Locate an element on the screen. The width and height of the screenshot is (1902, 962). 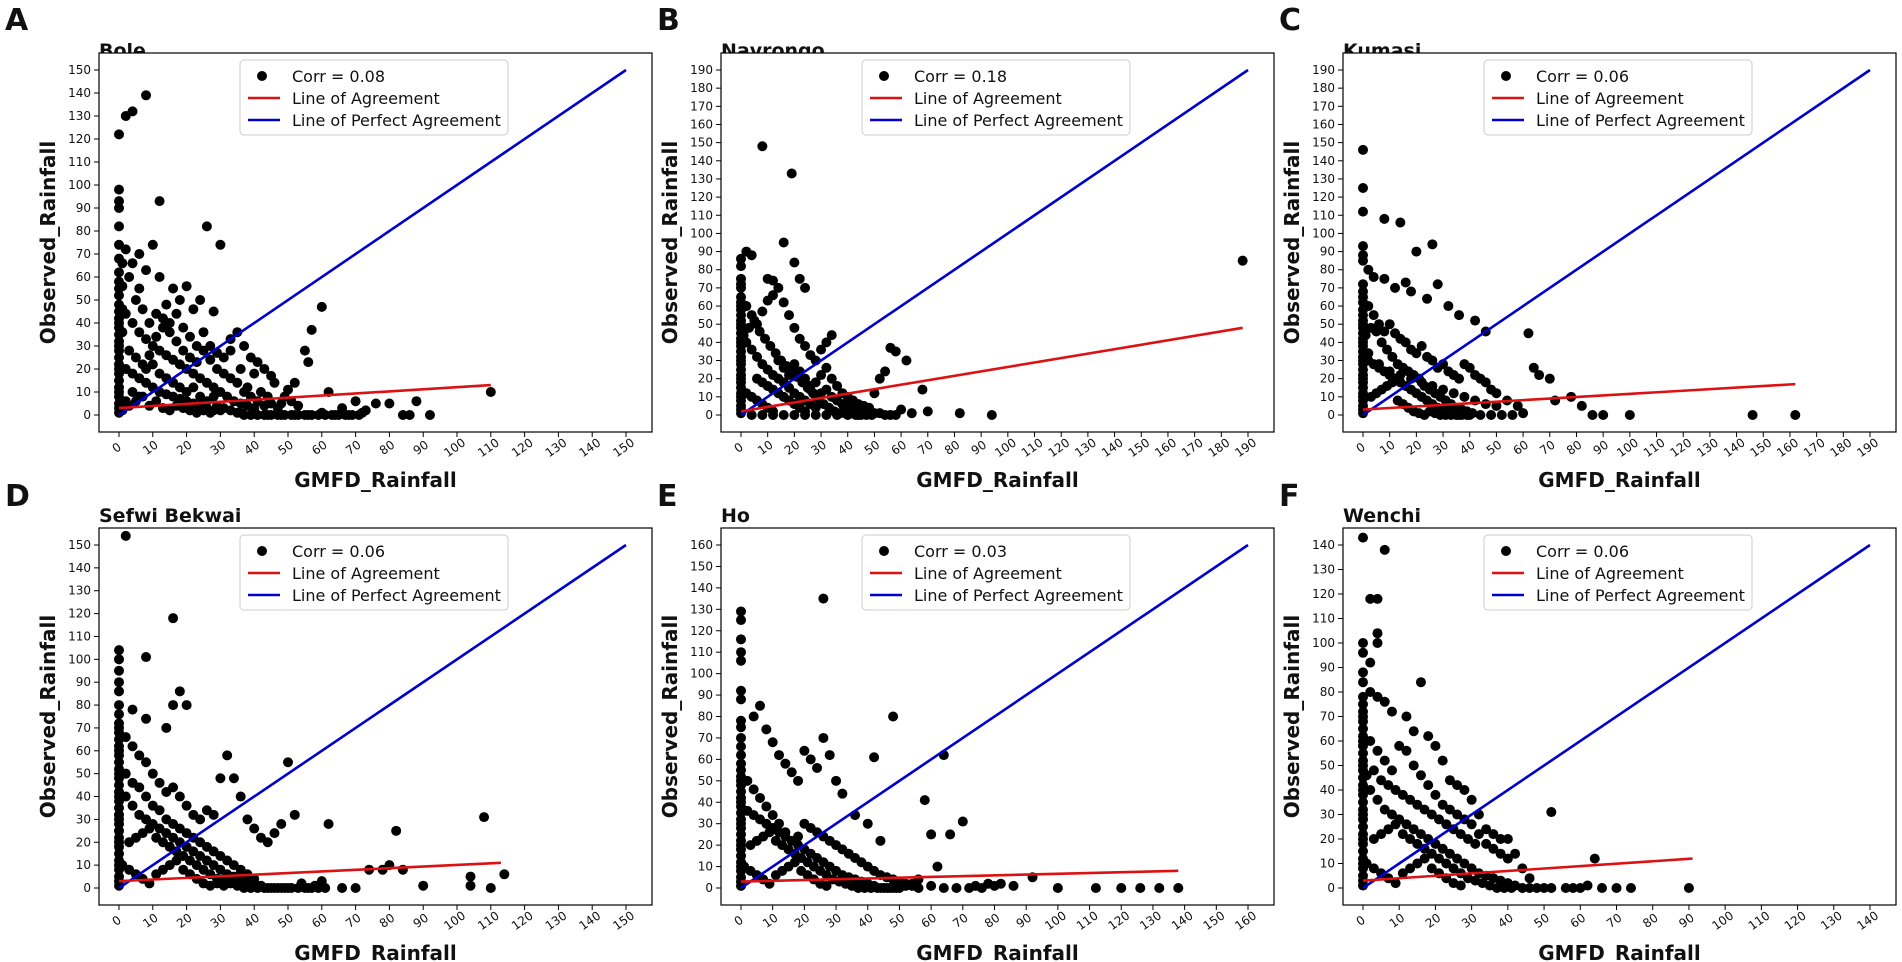
y-tick-label: 140 is located at coordinates (79, 93).